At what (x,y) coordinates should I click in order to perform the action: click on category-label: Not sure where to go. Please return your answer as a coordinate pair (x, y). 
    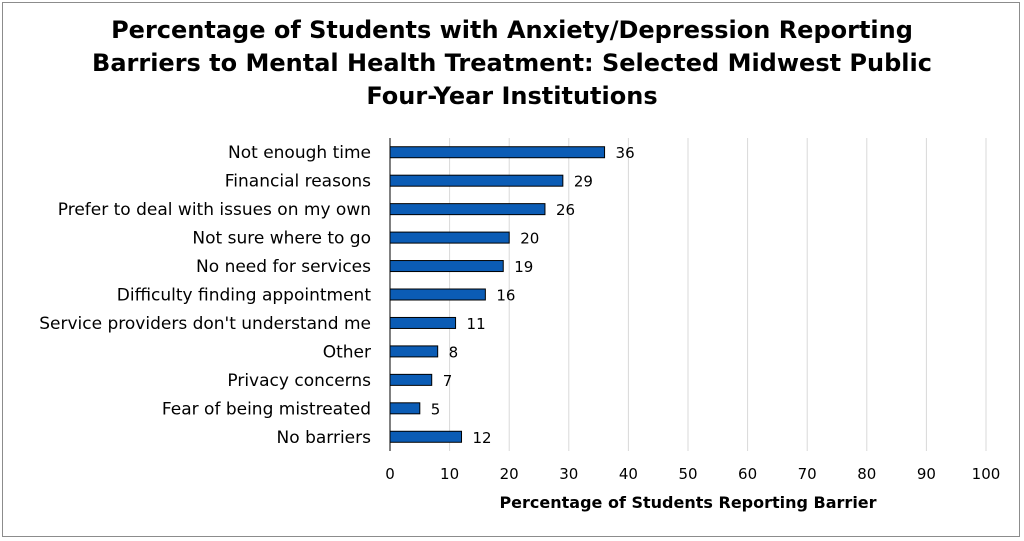
    Looking at the image, I should click on (281, 239).